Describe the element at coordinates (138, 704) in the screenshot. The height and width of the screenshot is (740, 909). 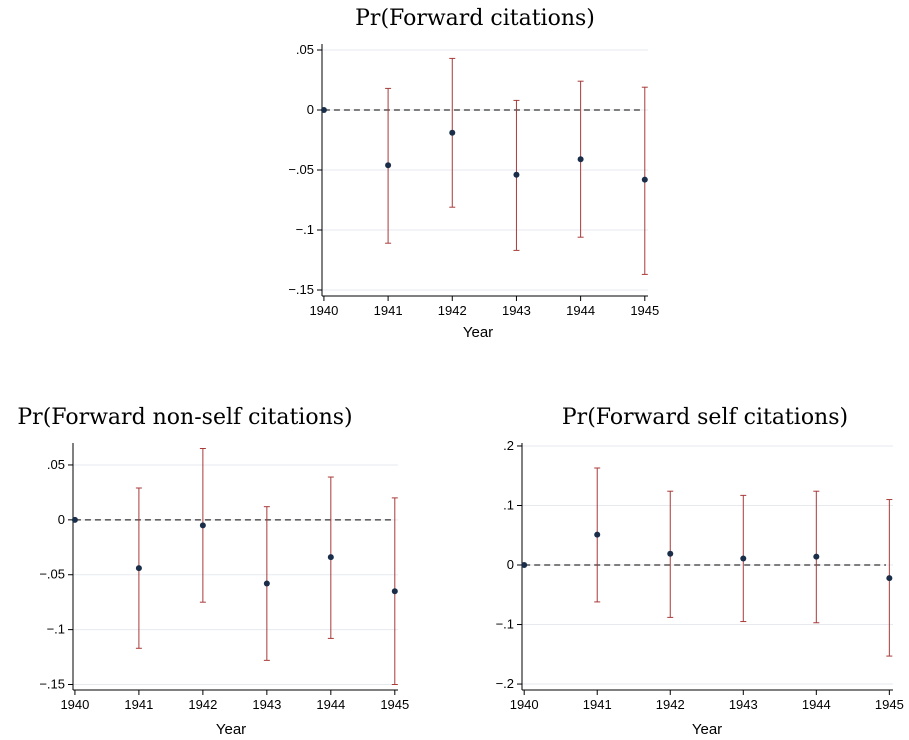
I see `chart-2-x-tick-label: 1941` at that location.